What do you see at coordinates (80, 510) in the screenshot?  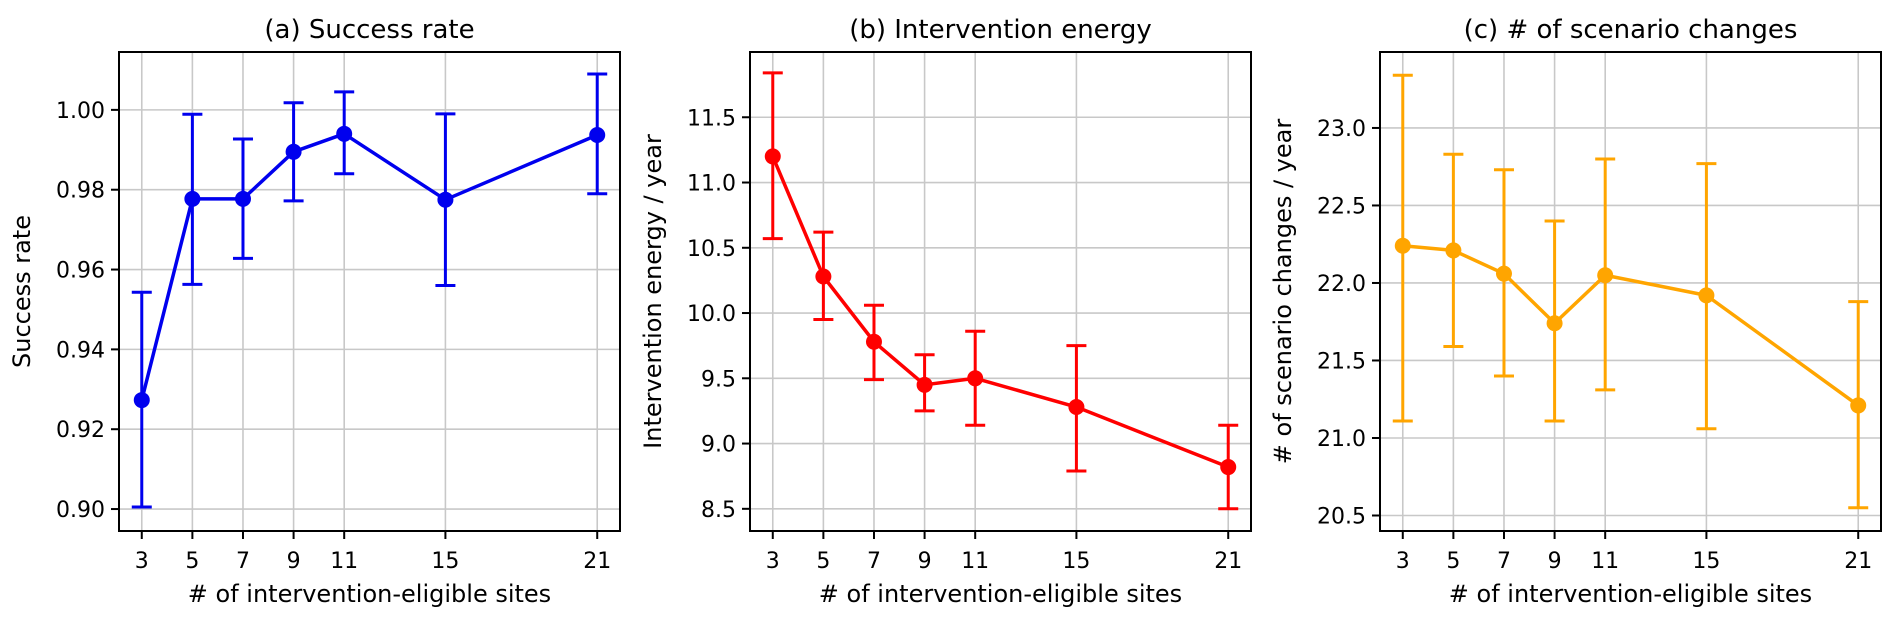 I see `y-tick-label: 0.90` at bounding box center [80, 510].